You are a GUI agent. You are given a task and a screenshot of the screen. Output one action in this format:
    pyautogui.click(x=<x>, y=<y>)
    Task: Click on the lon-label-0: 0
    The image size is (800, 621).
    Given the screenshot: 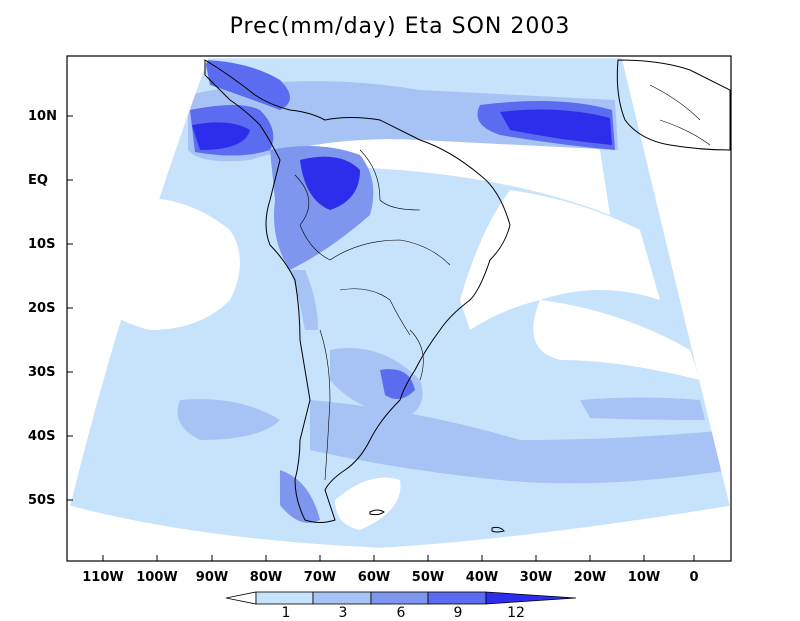 What is the action you would take?
    pyautogui.click(x=694, y=577)
    